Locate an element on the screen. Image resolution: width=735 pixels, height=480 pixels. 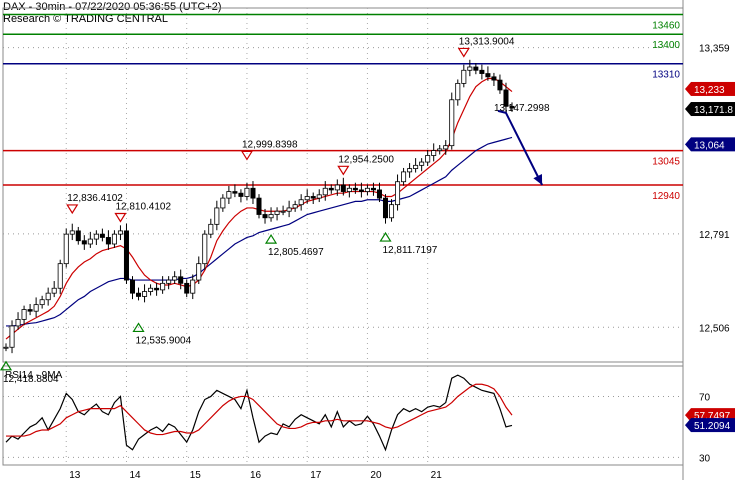
x-tick-label: 17 is located at coordinates (316, 475).